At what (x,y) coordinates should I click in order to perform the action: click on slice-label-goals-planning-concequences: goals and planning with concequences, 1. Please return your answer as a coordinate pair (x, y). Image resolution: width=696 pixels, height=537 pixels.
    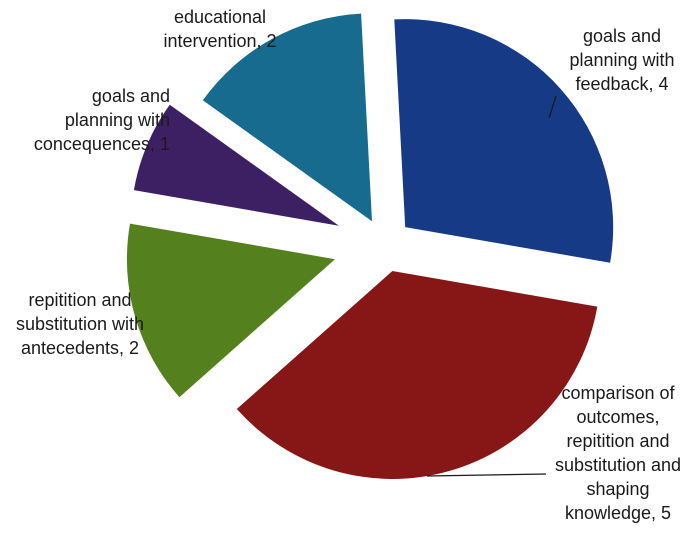
    Looking at the image, I should click on (95, 120).